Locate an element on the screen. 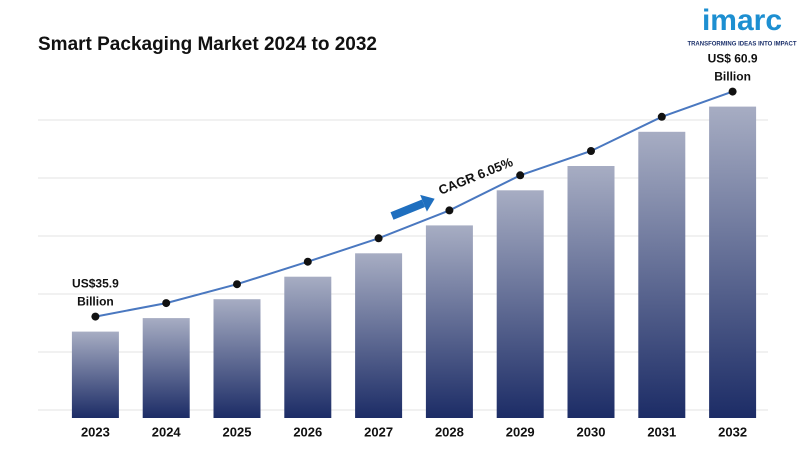  x-tick-label: 2031 is located at coordinates (661, 431).